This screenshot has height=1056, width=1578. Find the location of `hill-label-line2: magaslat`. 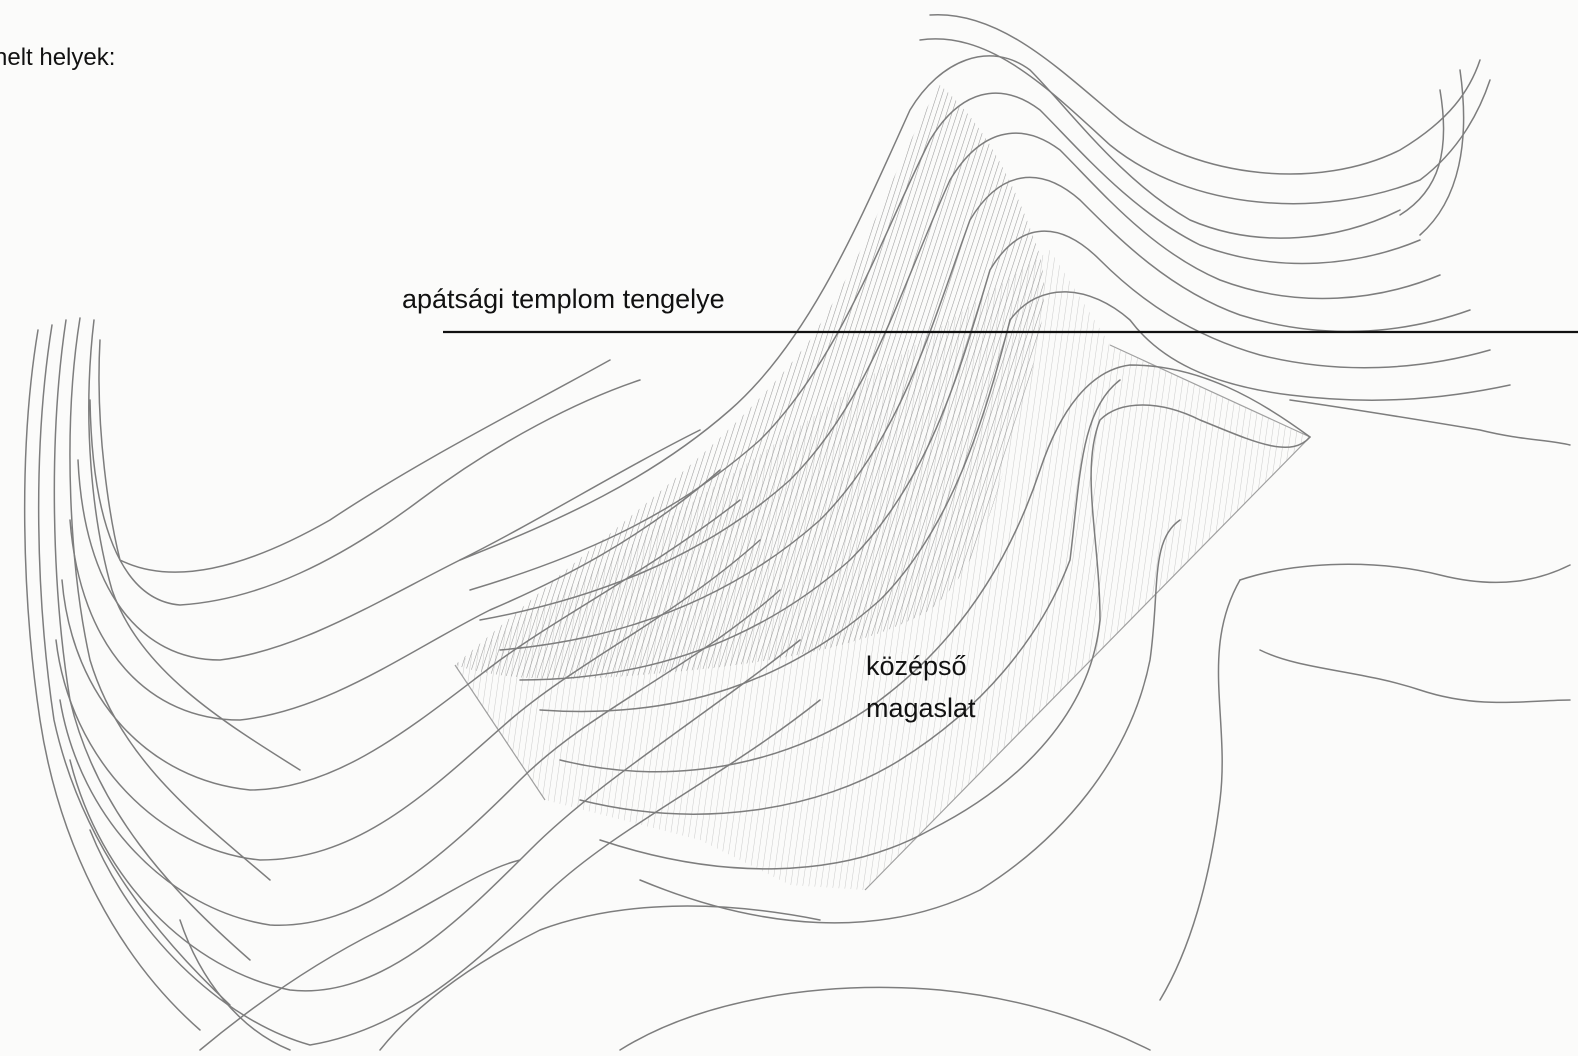

hill-label-line2: magaslat is located at coordinates (921, 708).